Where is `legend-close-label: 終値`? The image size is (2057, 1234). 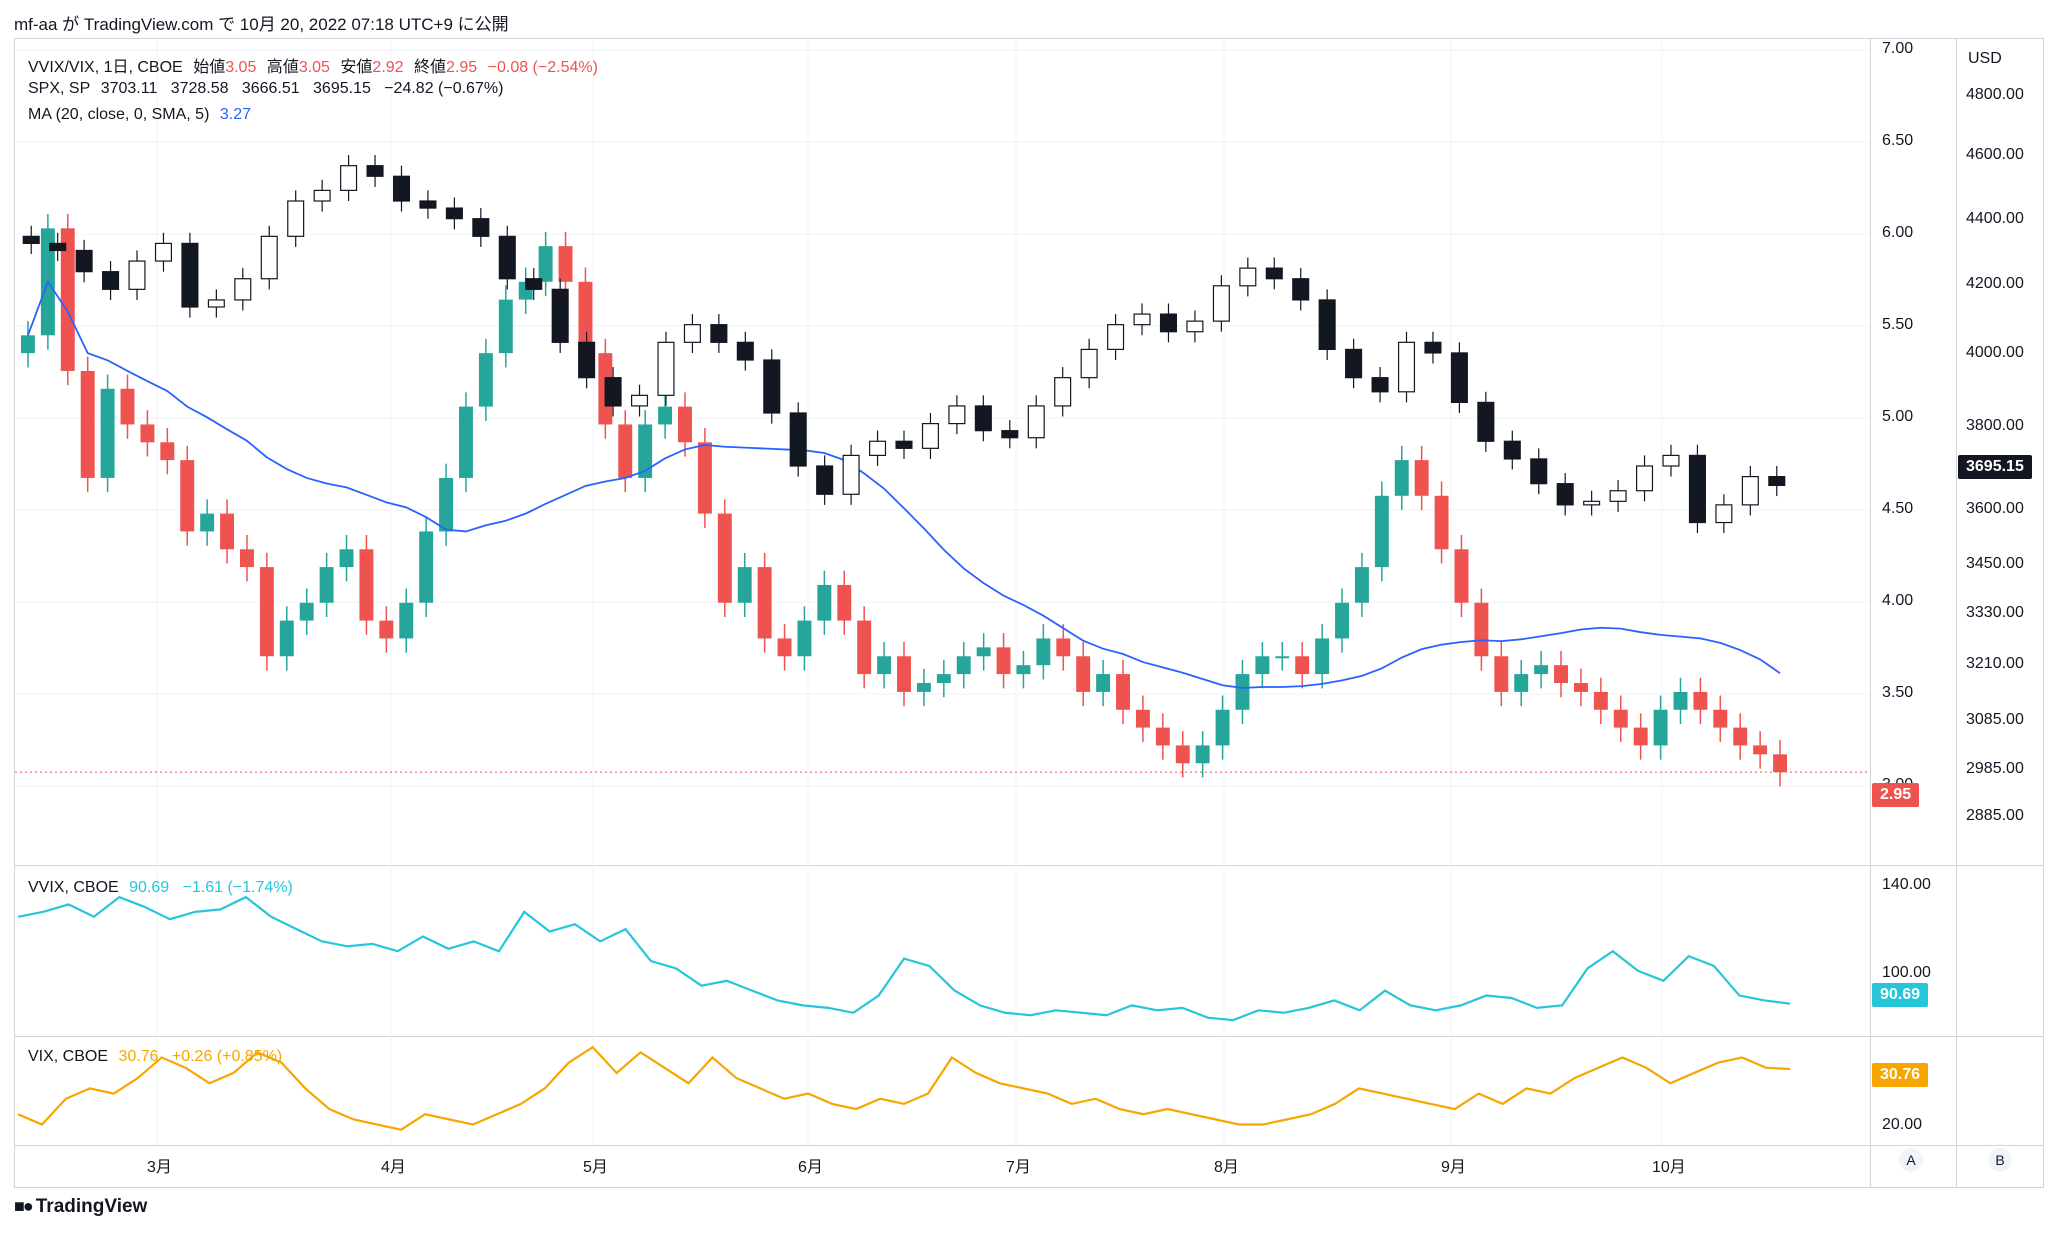
legend-close-label: 終値 is located at coordinates (430, 67).